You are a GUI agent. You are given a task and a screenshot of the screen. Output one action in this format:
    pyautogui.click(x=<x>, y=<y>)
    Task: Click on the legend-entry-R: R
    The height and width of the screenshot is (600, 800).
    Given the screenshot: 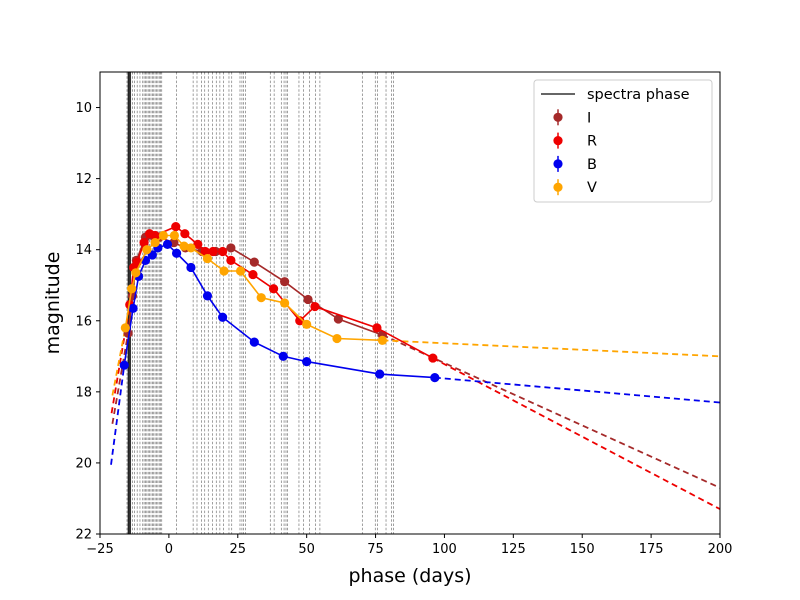 What is the action you would take?
    pyautogui.click(x=575, y=141)
    